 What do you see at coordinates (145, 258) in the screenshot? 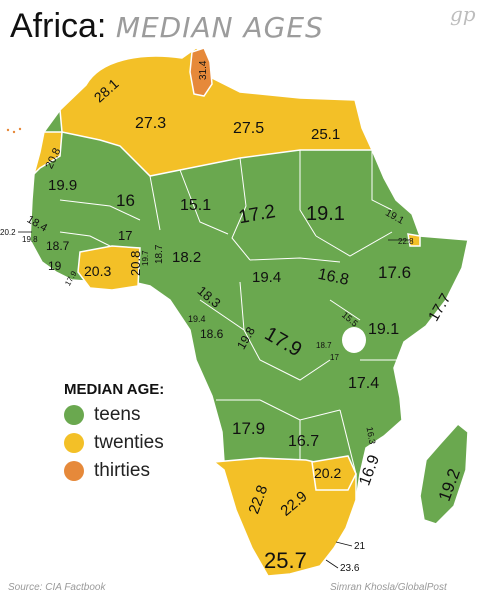
I see `label-ghana: 19.7` at bounding box center [145, 258].